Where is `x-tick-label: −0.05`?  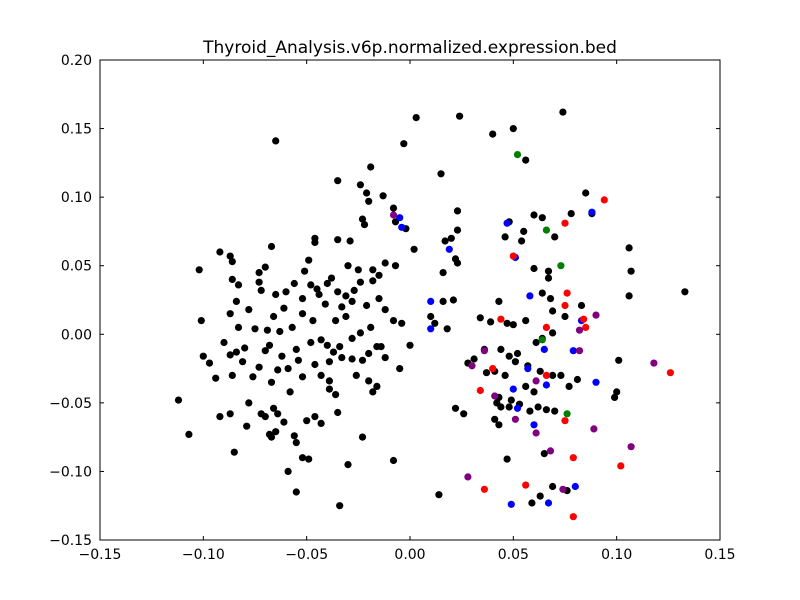 x-tick-label: −0.05 is located at coordinates (306, 555).